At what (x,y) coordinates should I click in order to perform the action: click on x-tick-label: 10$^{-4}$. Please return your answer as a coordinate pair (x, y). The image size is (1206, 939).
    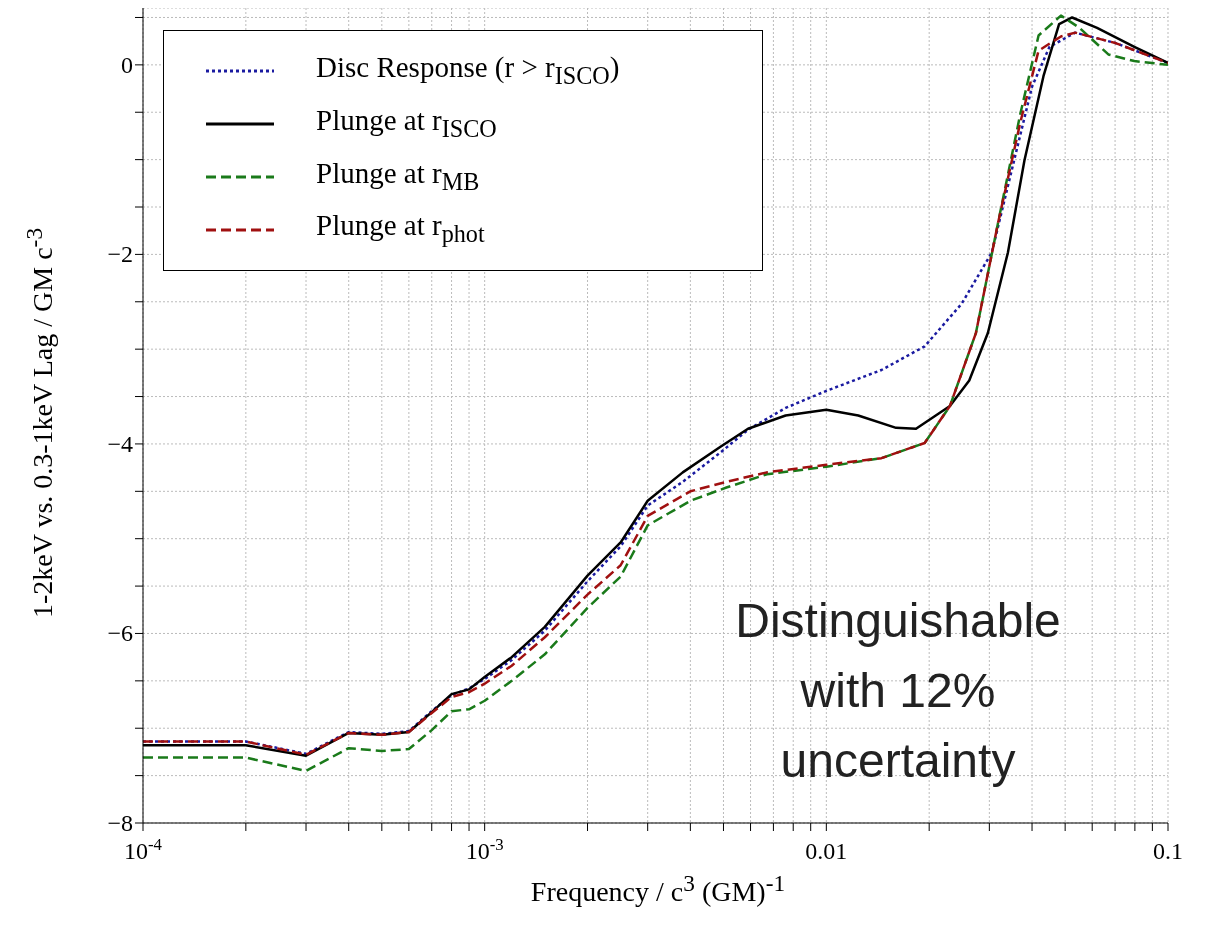
    Looking at the image, I should click on (143, 849).